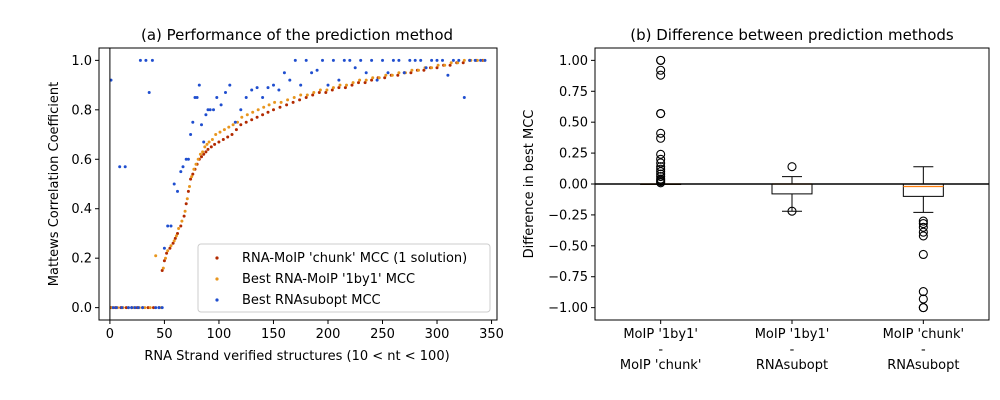 The image size is (1000, 400). I want to click on y-tick-label: 0.00, so click(573, 185).